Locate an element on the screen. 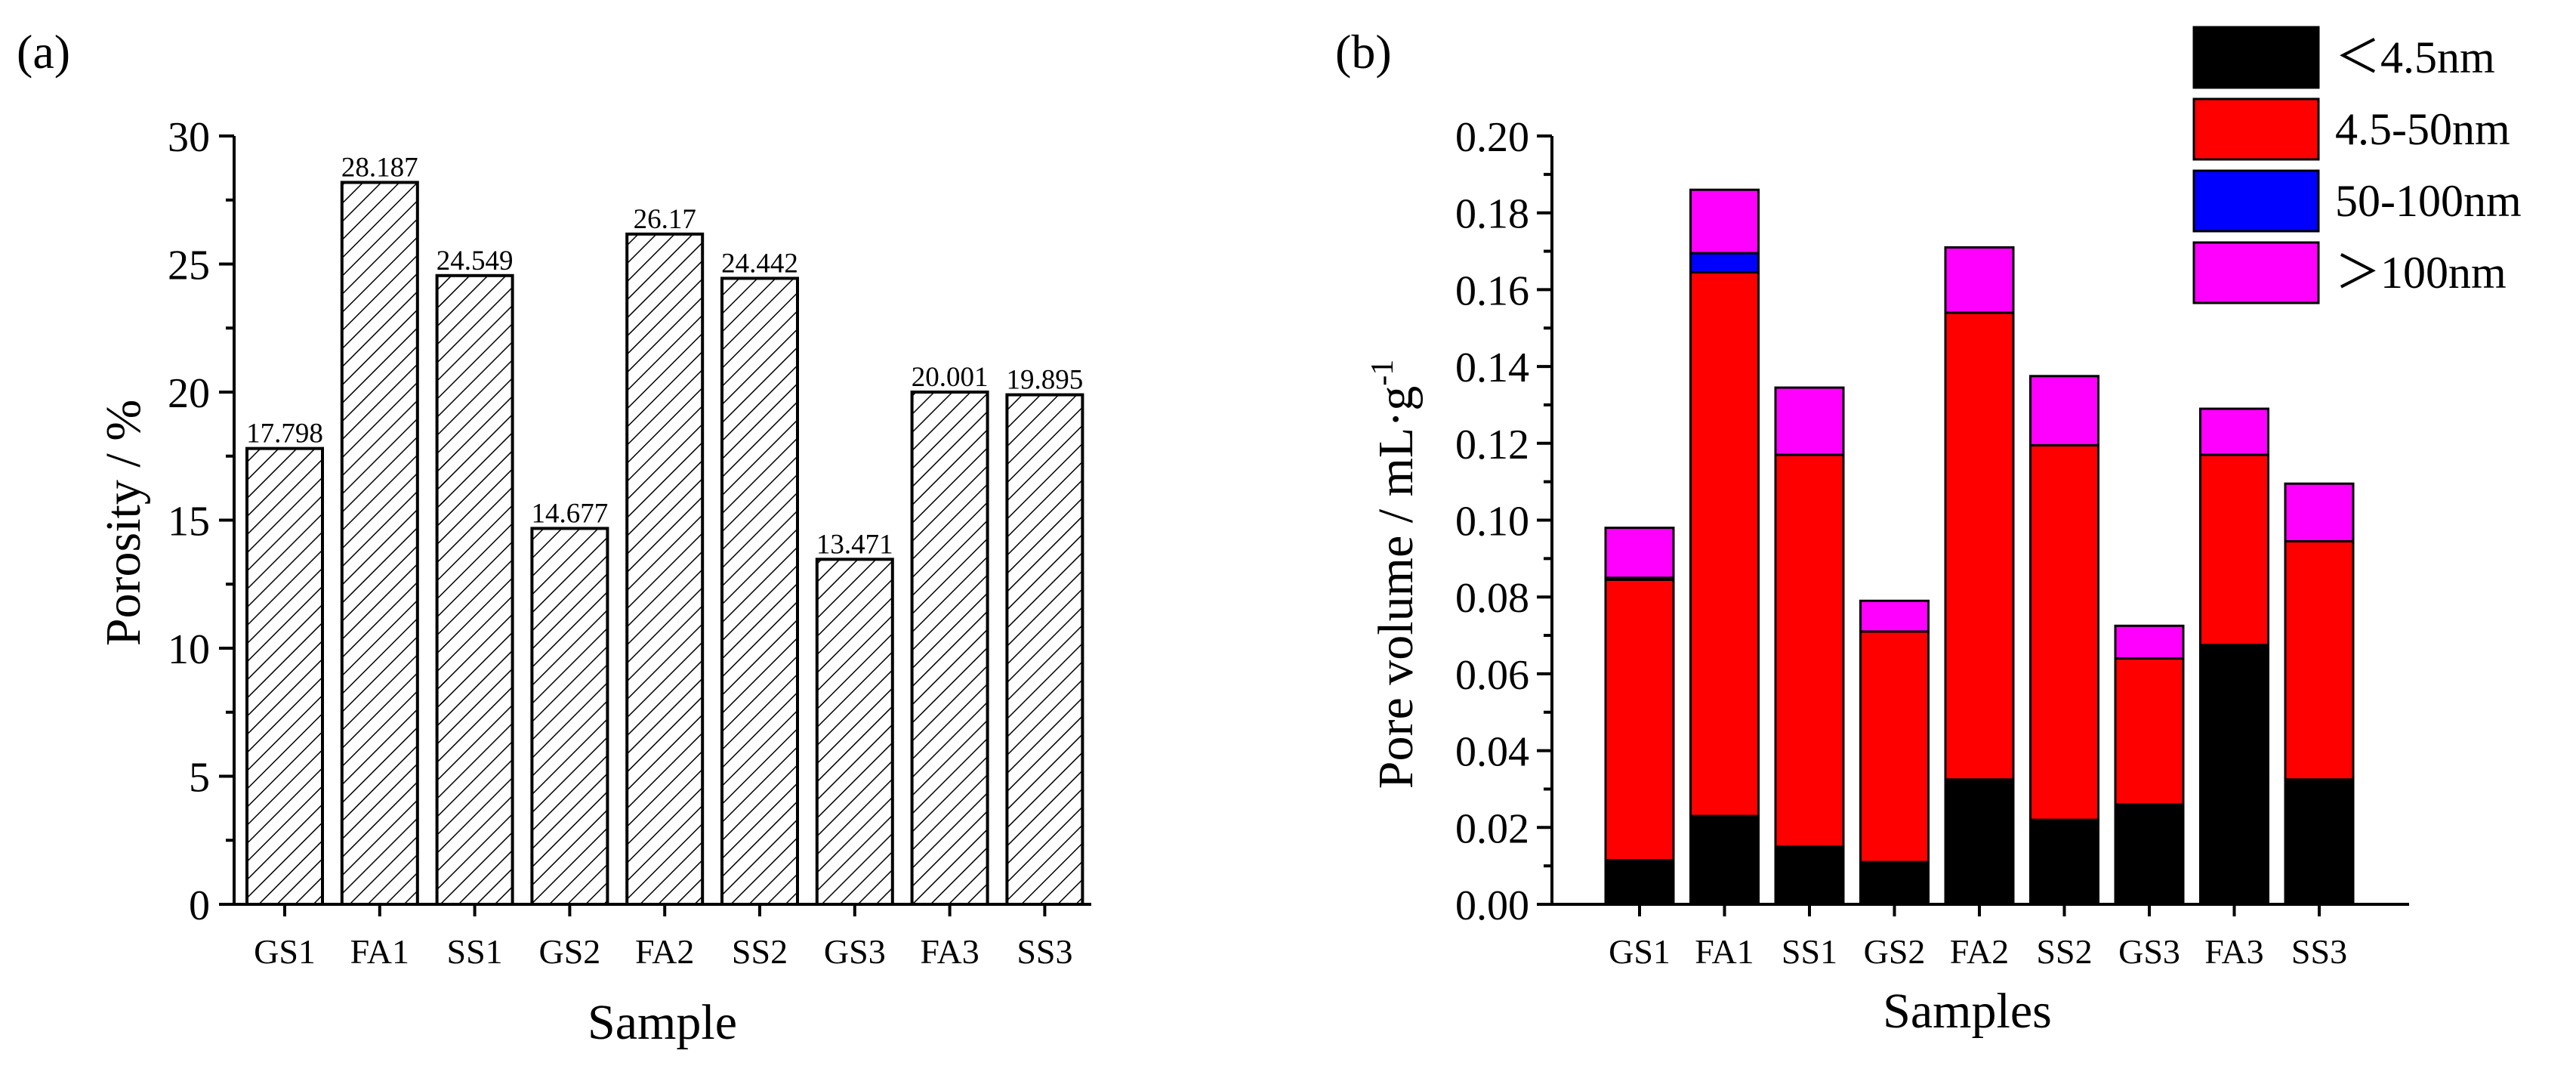  porosity-value-label: 13.471 is located at coordinates (854, 544).